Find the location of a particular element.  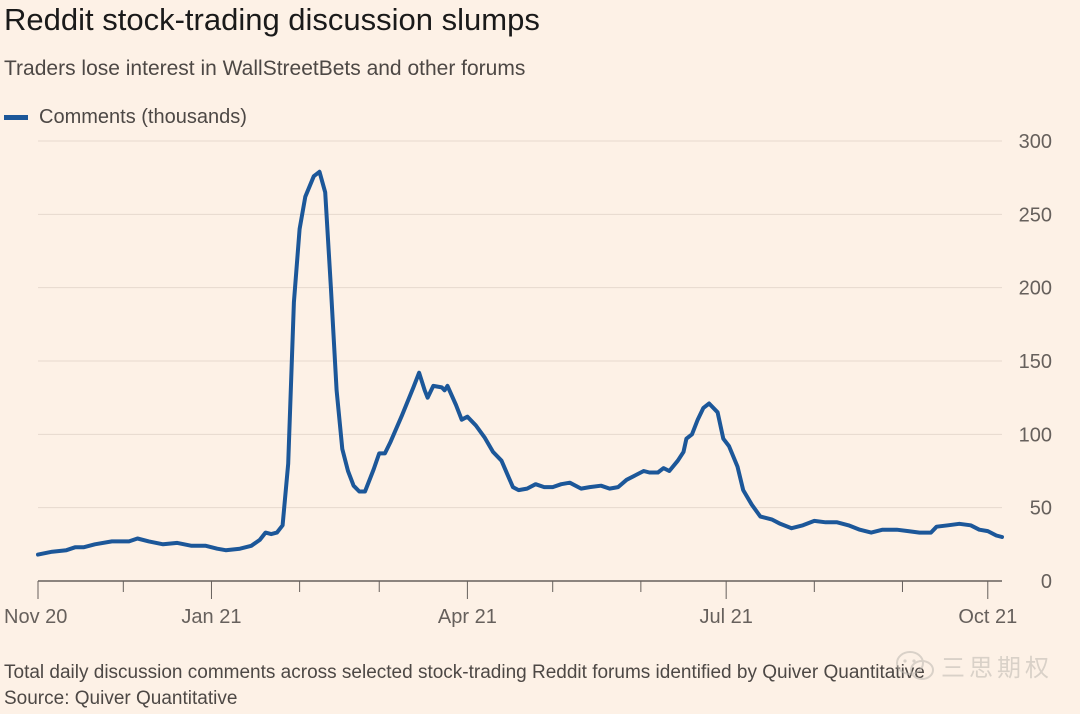

x-tick-label: Oct 21 is located at coordinates (987, 617).